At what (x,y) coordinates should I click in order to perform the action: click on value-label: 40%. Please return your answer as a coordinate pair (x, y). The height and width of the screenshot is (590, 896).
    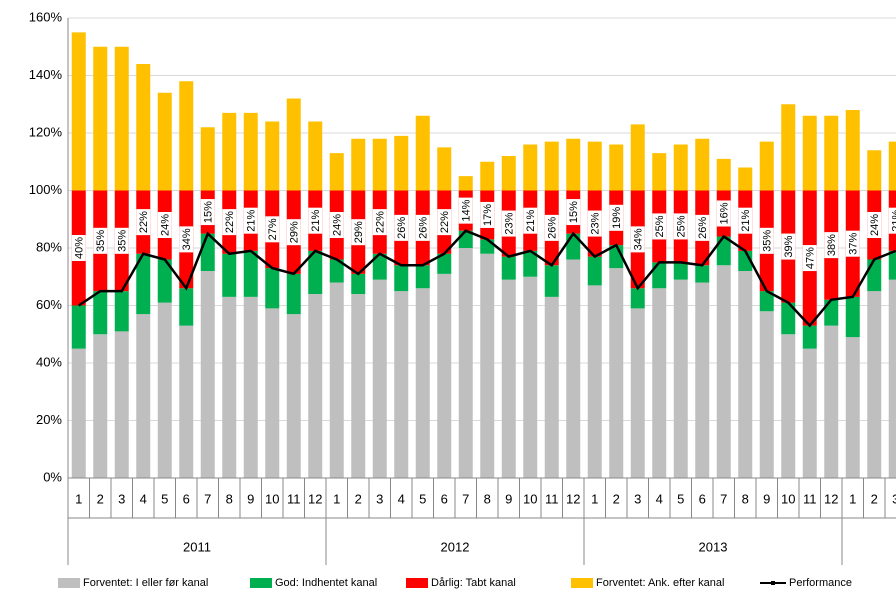
    Looking at the image, I should click on (80, 248).